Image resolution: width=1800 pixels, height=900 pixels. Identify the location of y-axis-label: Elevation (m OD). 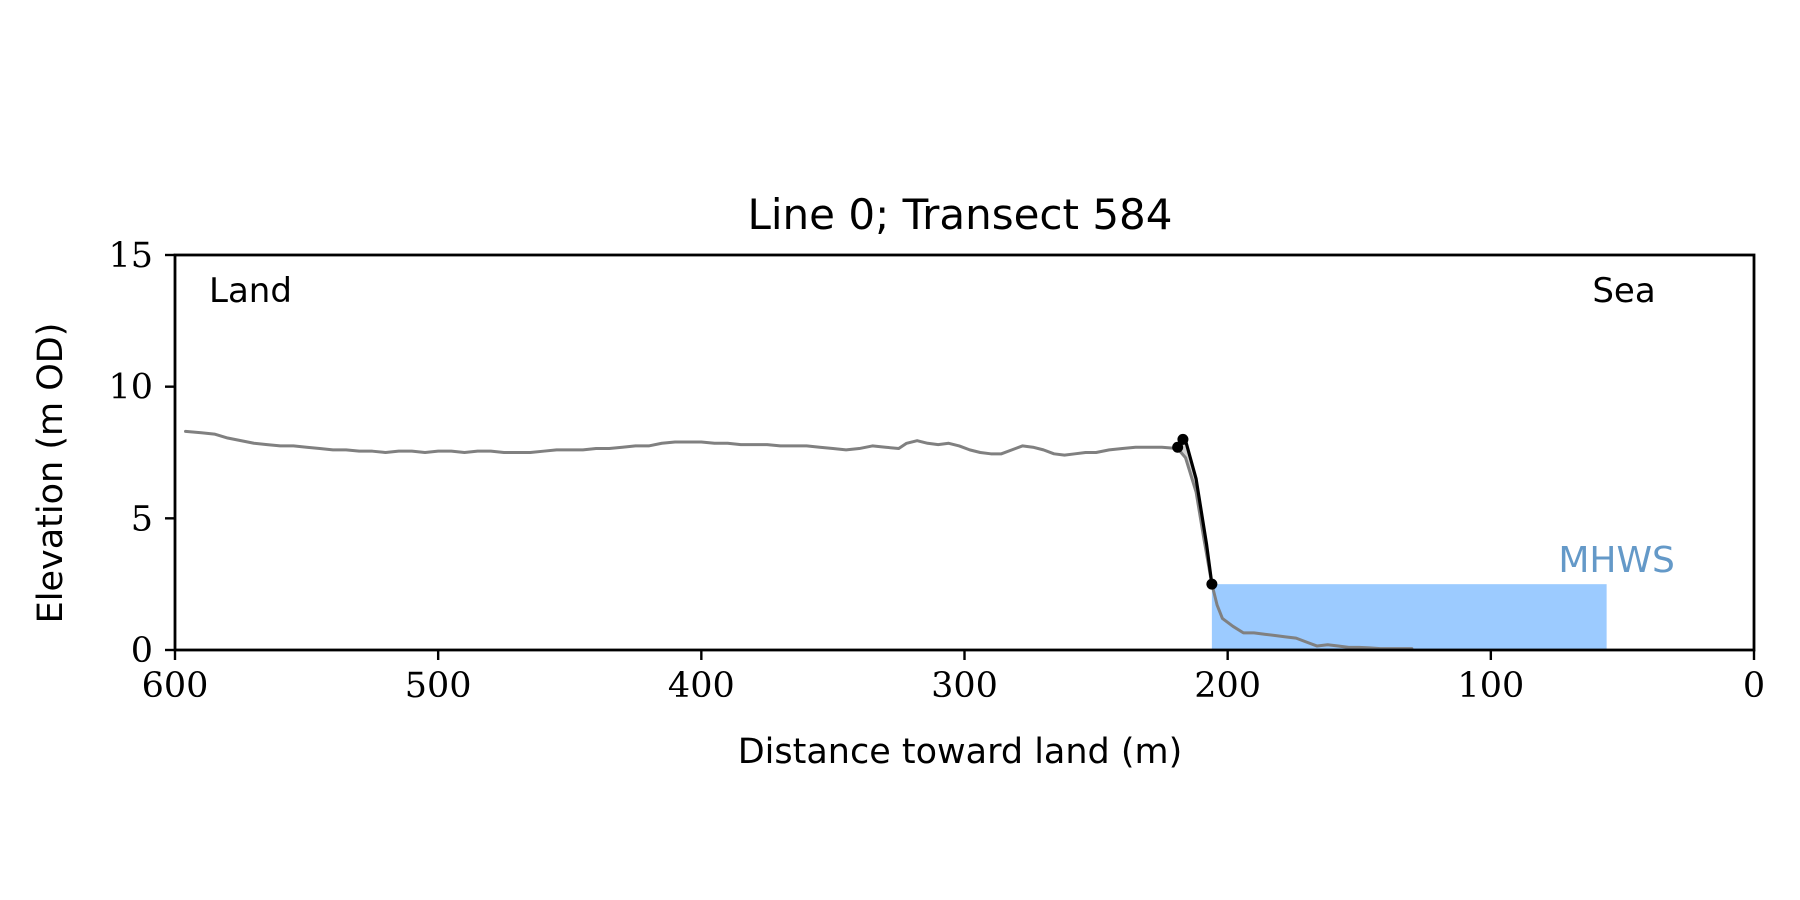
(51, 473).